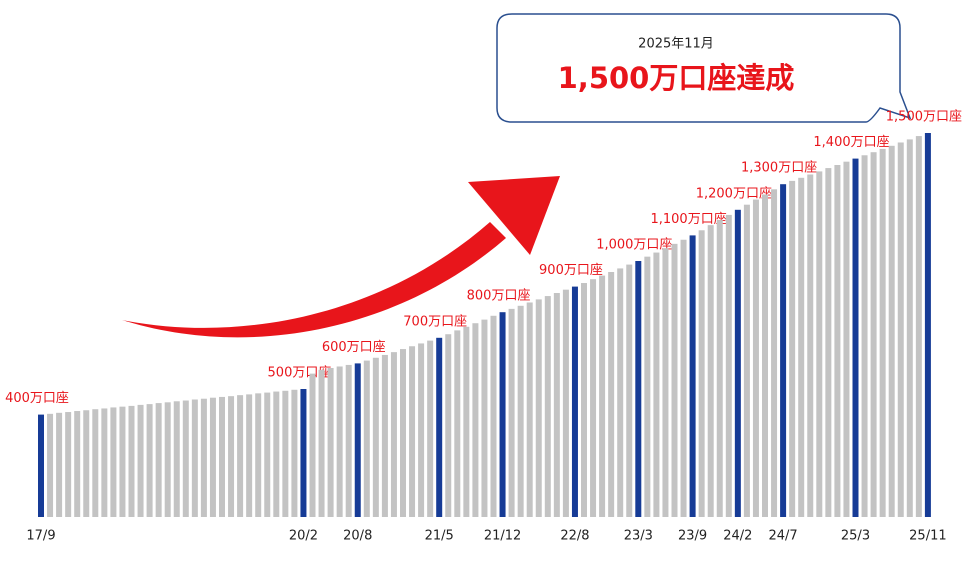  Describe the element at coordinates (851, 142) in the screenshot. I see `value-label: 1,400万口座` at that location.